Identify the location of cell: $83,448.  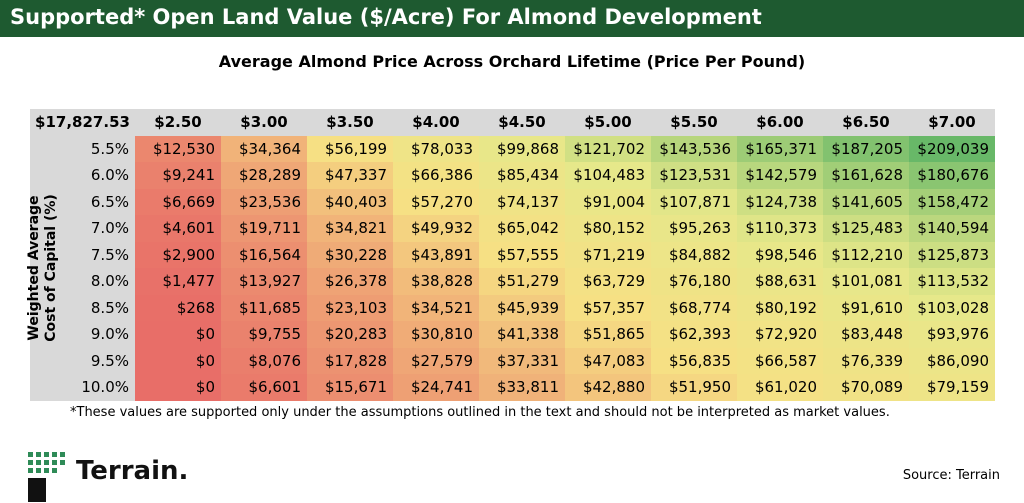
(866, 334).